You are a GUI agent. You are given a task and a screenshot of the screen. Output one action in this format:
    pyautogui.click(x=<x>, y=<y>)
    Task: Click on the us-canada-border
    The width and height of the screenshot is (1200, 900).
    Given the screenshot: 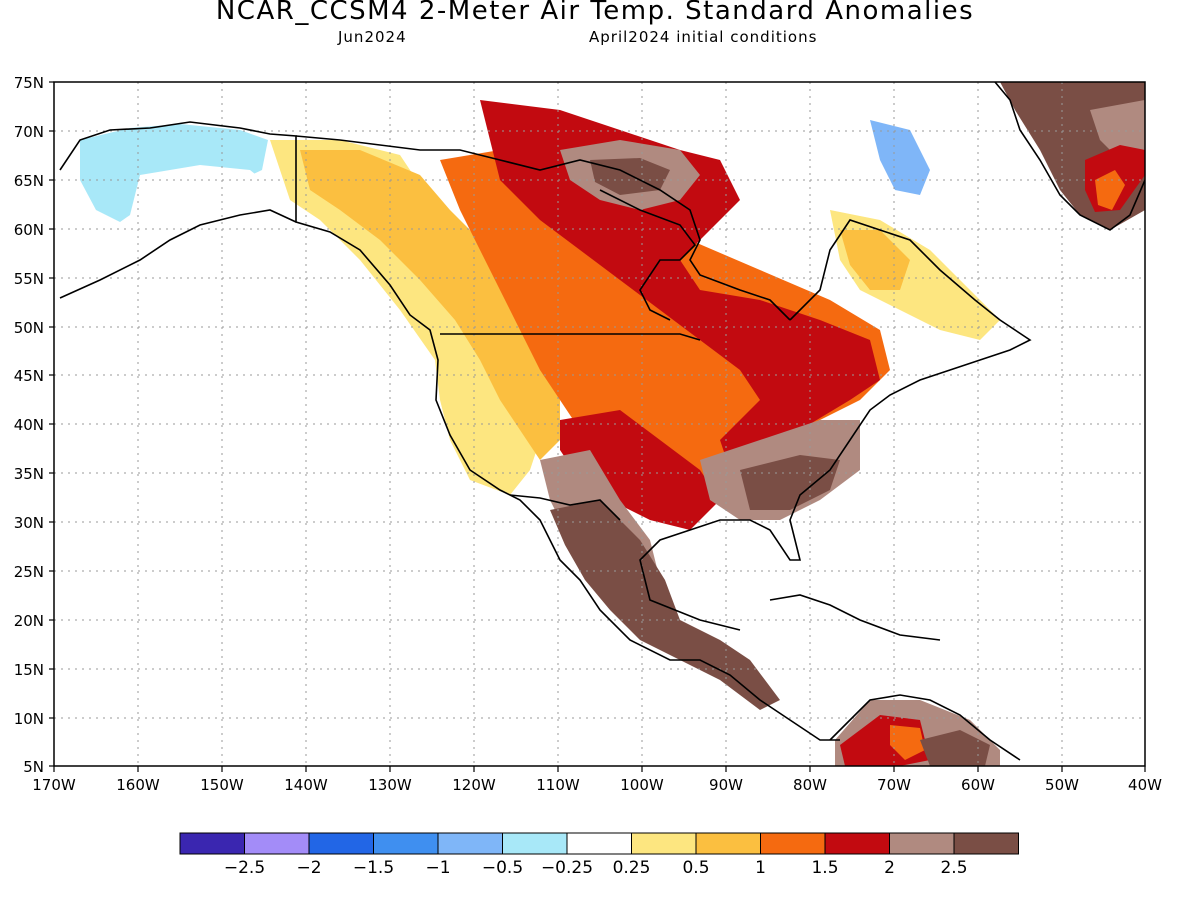 What is the action you would take?
    pyautogui.click(x=570, y=337)
    